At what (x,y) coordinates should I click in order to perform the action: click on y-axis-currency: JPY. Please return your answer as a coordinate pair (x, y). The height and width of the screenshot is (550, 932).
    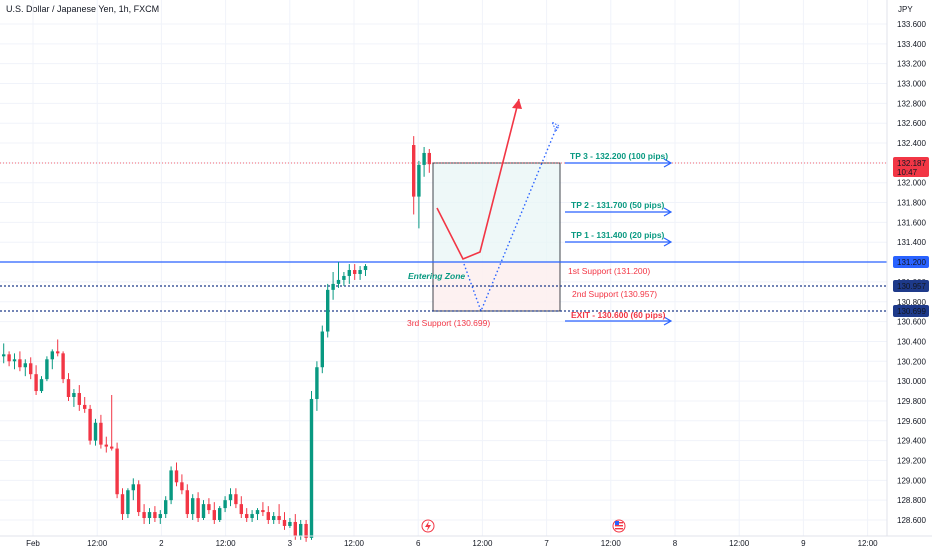
    Looking at the image, I should click on (905, 9).